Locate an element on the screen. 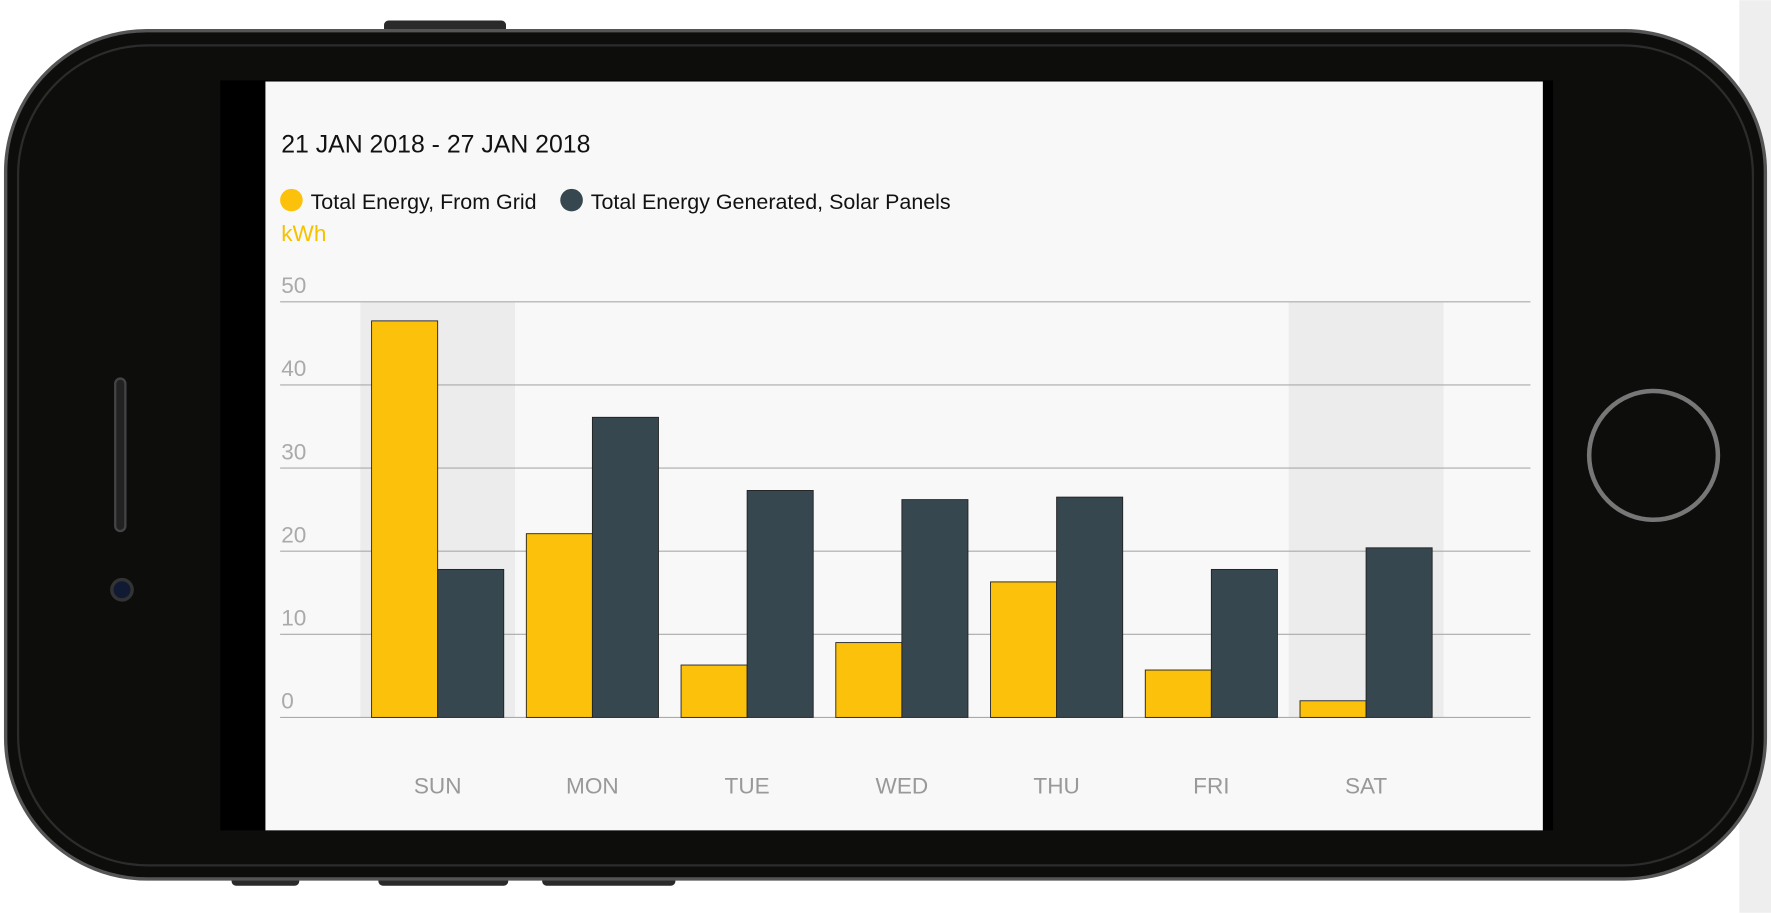  legend-label: Total Energy, From Grid is located at coordinates (424, 202).